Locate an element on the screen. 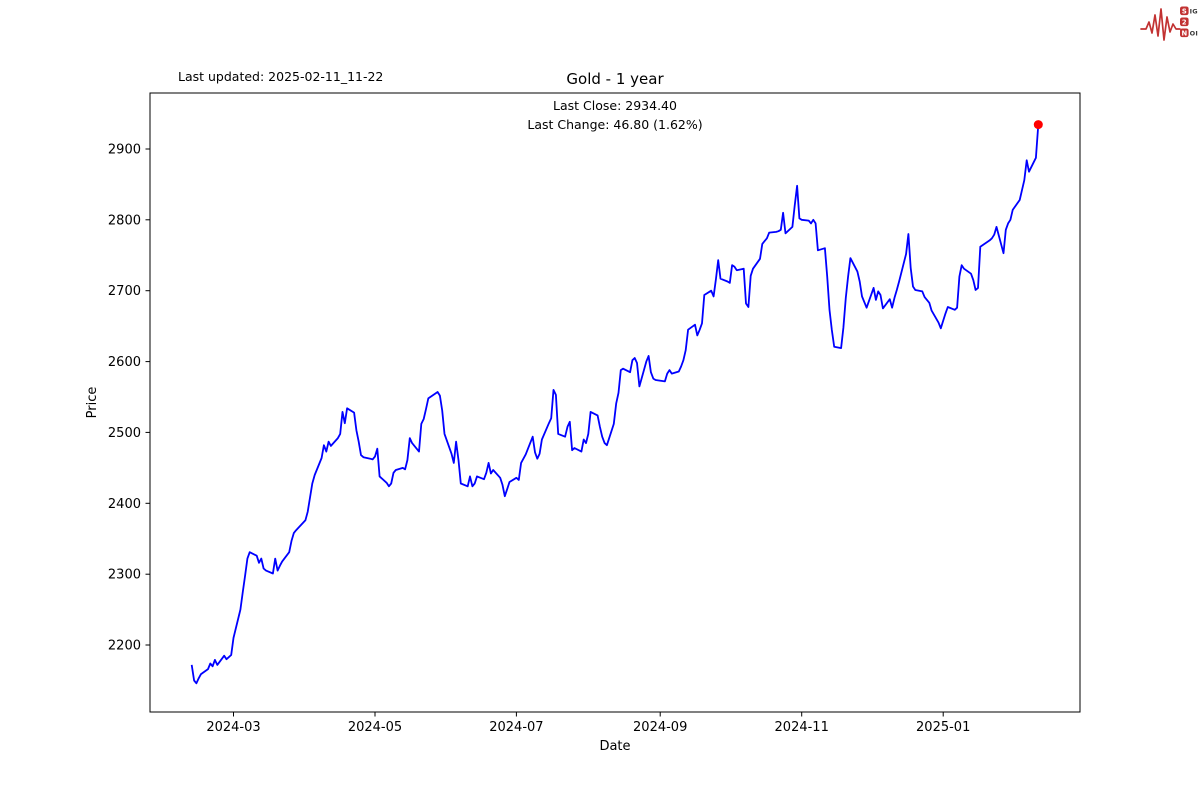 The image size is (1200, 800). logo-n-box is located at coordinates (1184, 33).